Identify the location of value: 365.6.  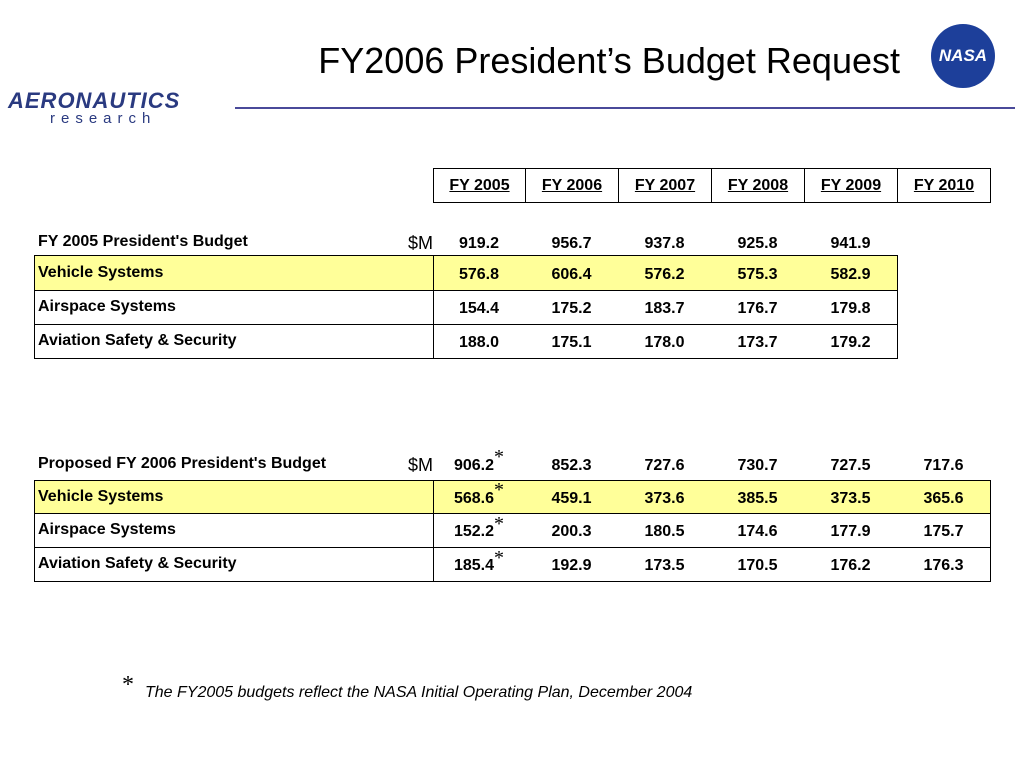
(943, 498).